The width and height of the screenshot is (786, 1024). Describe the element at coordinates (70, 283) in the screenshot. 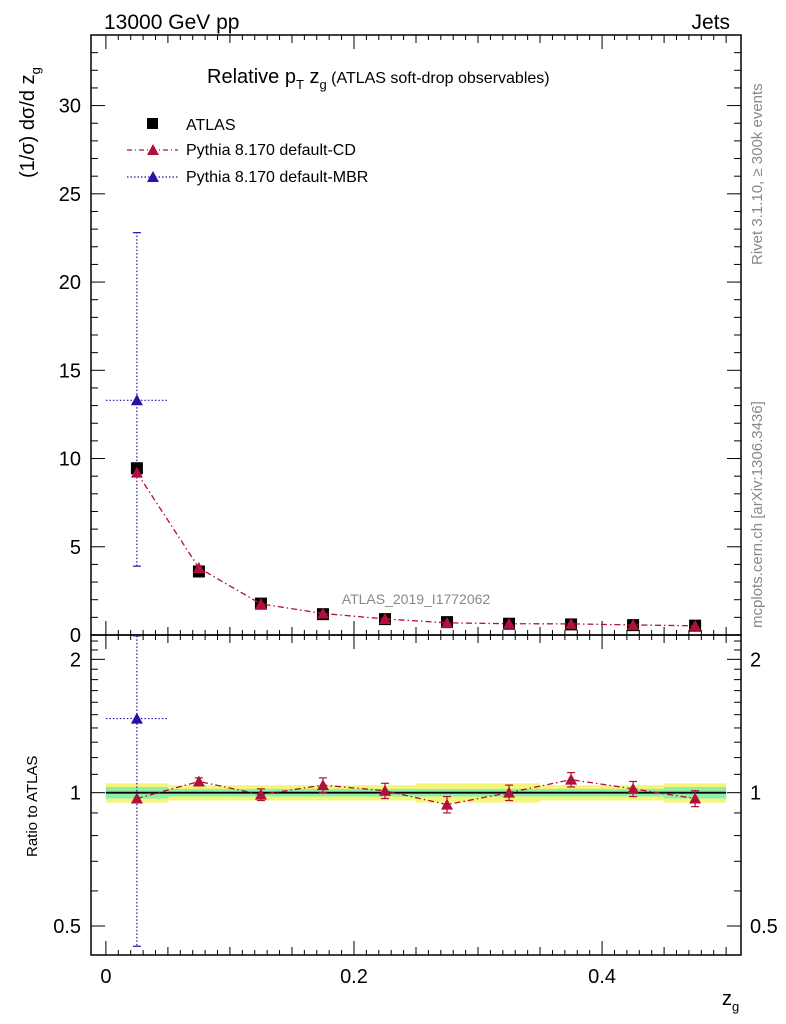

I see `y-tick-label-main: 20` at that location.